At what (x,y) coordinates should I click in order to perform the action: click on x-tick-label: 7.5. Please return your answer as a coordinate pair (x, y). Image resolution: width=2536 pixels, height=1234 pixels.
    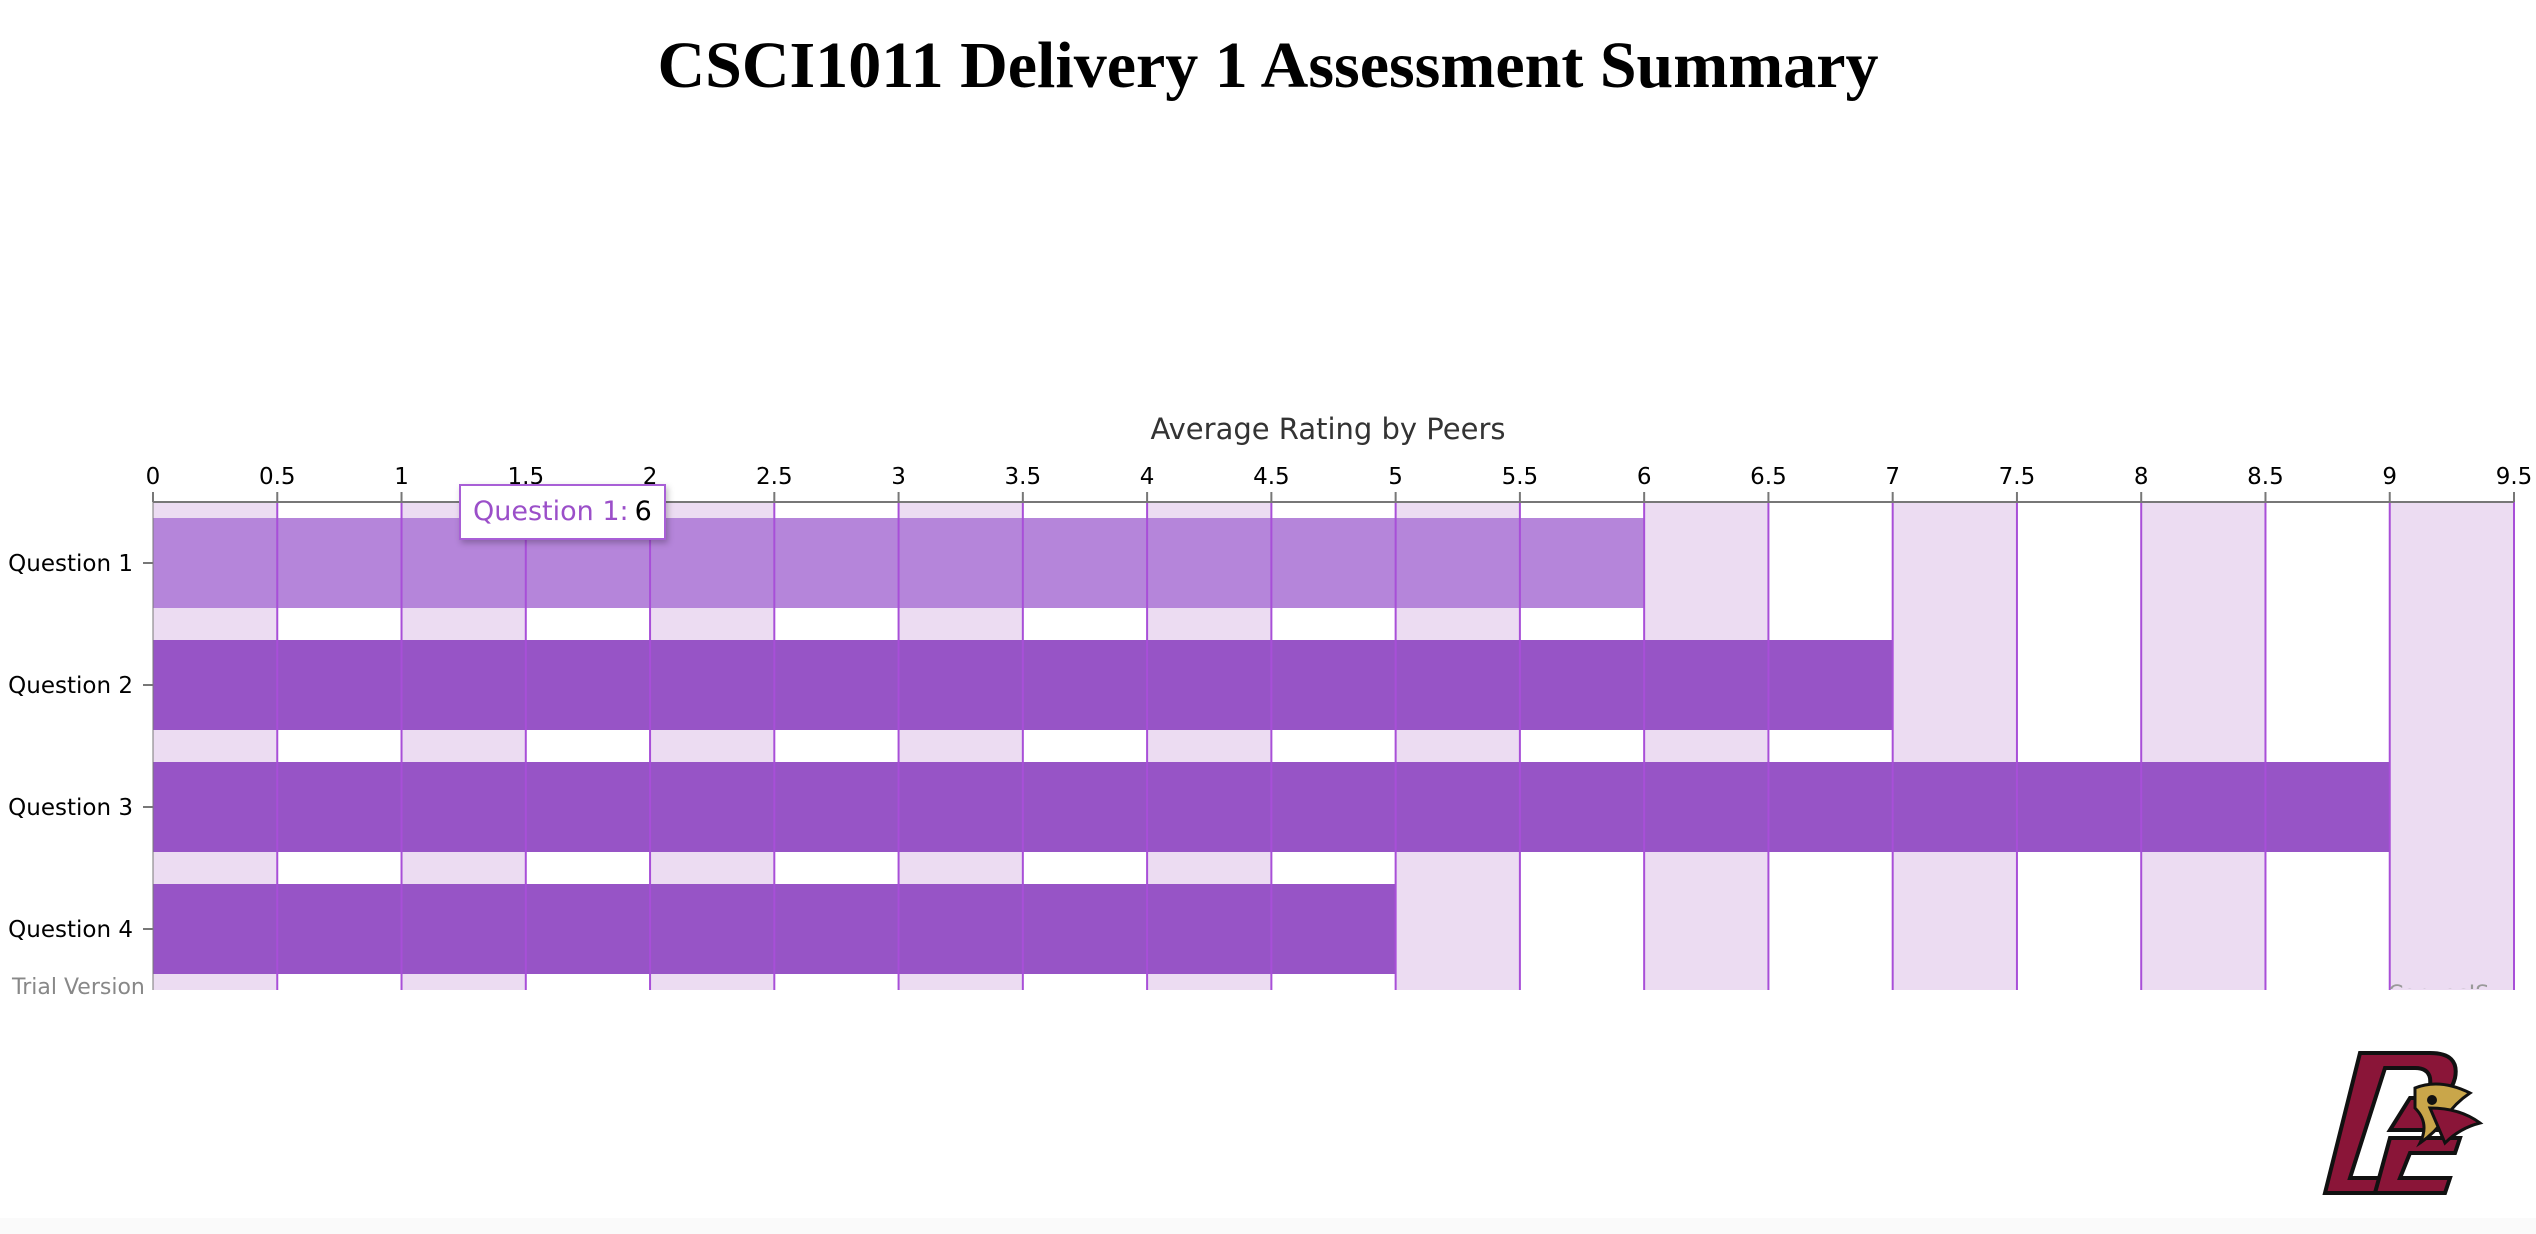
    Looking at the image, I should click on (2017, 477).